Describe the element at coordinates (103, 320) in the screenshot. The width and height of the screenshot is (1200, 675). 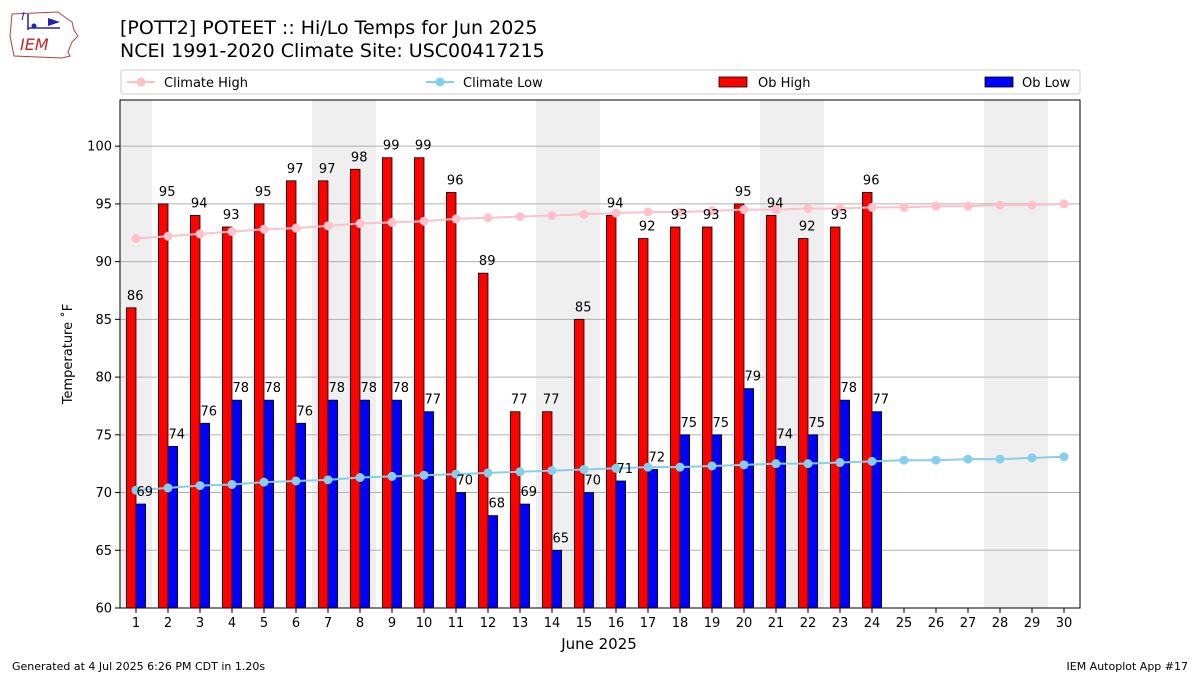
I see `y-tick-label: 85` at that location.